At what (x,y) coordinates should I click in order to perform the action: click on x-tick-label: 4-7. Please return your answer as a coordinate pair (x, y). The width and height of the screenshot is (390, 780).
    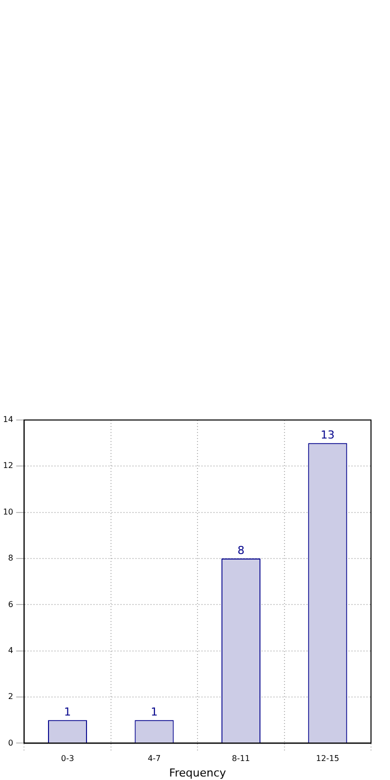
    Looking at the image, I should click on (154, 759).